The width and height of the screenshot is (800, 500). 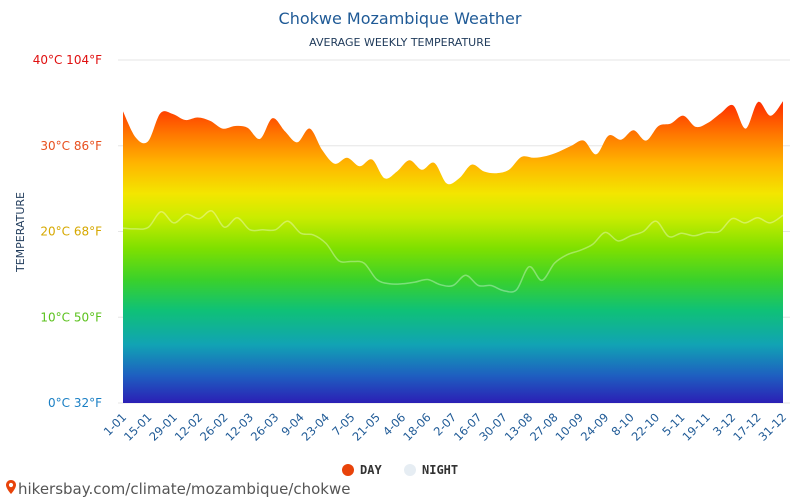 I want to click on source-credit: hikersbay.com/climate/mozambique/chokwe, so click(x=178, y=489).